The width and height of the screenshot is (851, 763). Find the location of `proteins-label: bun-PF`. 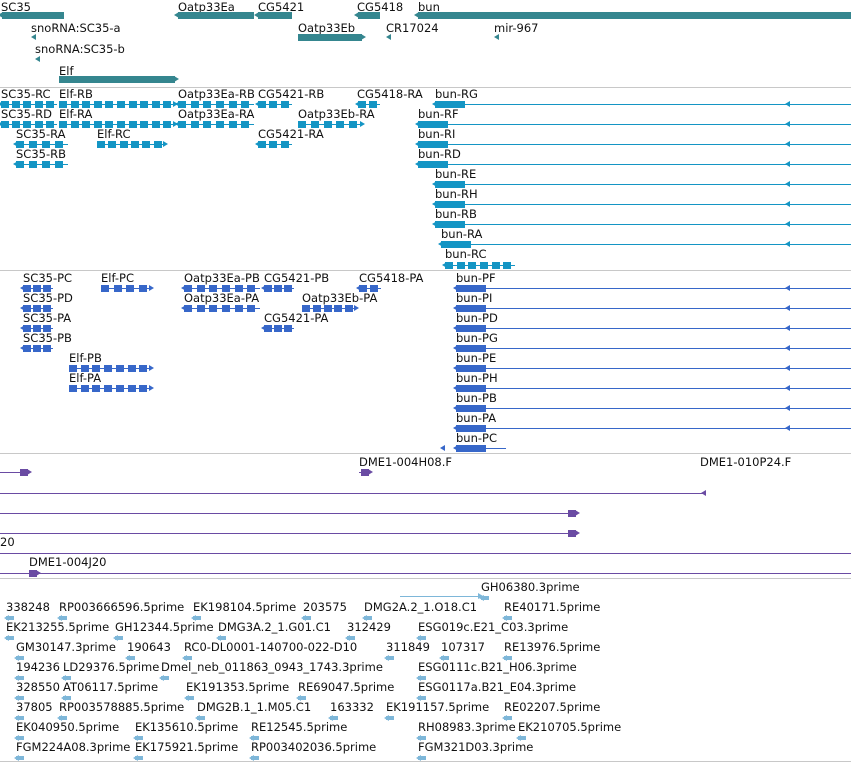

proteins-label: bun-PF is located at coordinates (476, 278).